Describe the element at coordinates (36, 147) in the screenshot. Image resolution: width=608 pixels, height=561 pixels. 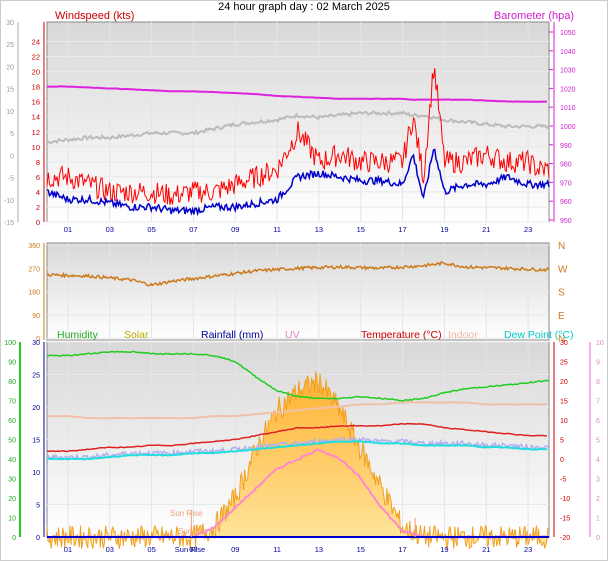
I see `wind-tick-label: 10` at that location.